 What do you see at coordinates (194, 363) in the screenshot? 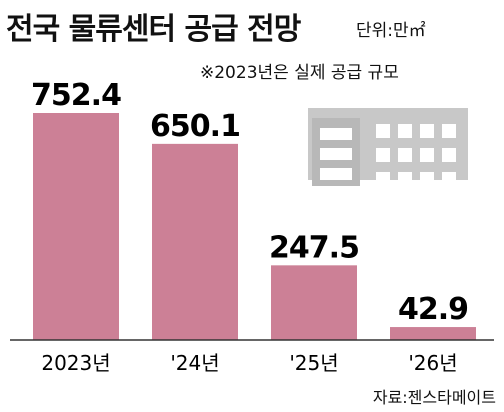
I see `category-label-1: '24년` at bounding box center [194, 363].